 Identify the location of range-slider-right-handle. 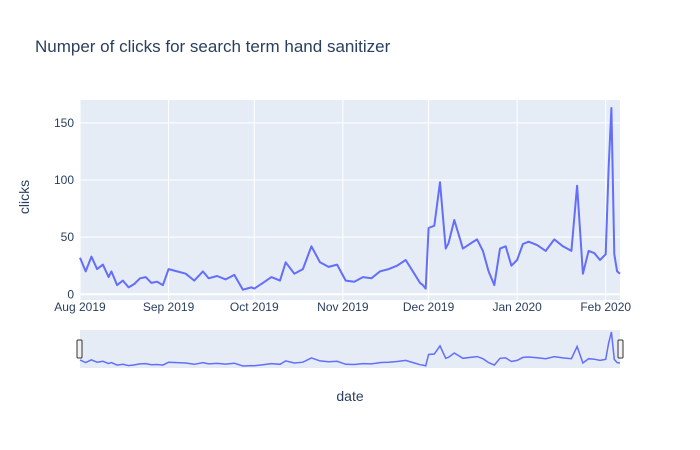
(620, 349).